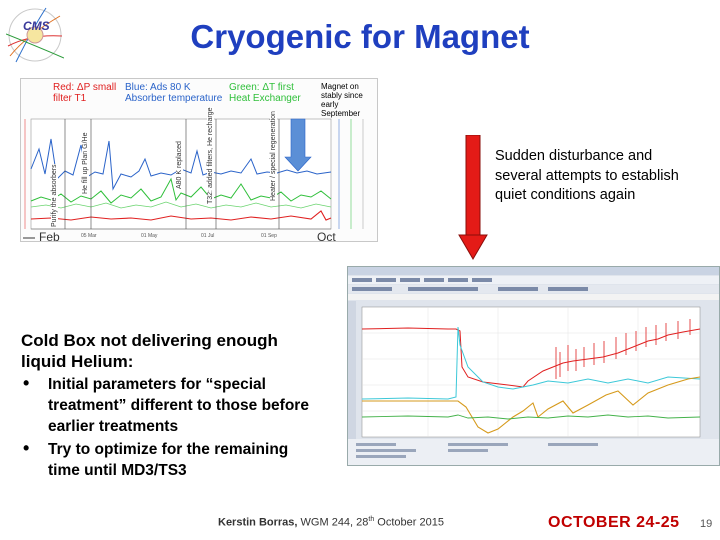 The image size is (720, 540). Describe the element at coordinates (174, 93) in the screenshot. I see `legend-blue: Blue: Ads 80 K Absorber temperature` at that location.